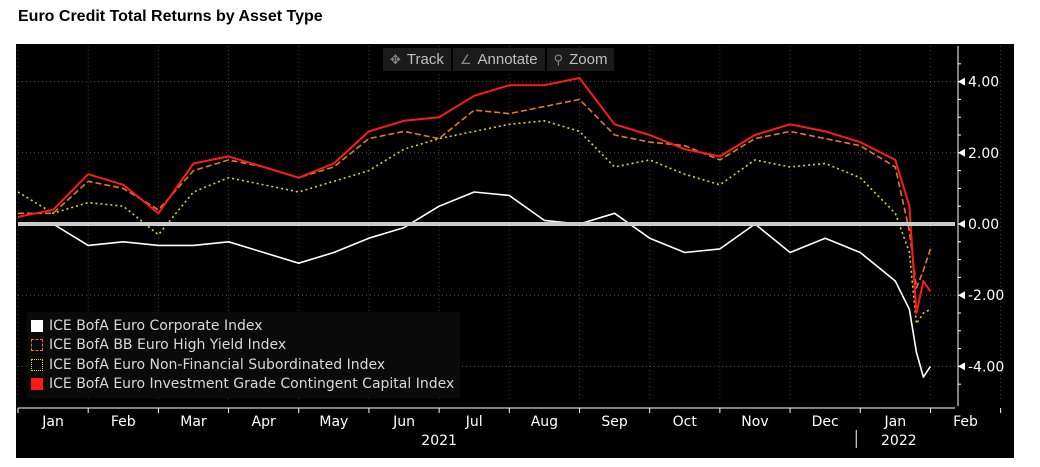 Image resolution: width=1040 pixels, height=467 pixels. I want to click on zoom-button: ⚲ Zoom, so click(580, 59).